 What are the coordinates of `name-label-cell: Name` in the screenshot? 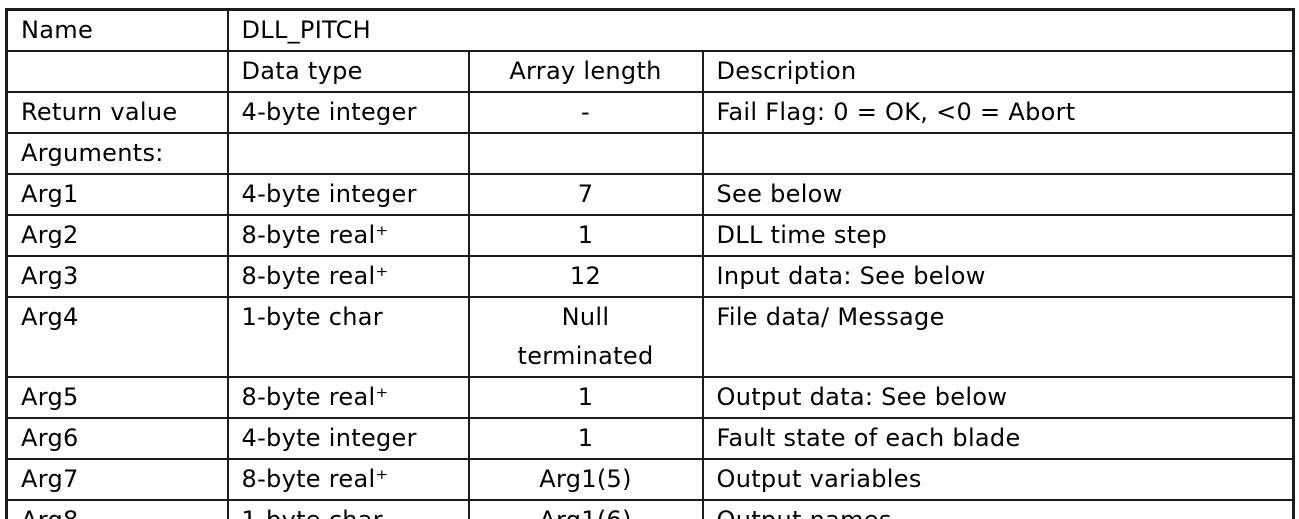 It's located at (117, 30).